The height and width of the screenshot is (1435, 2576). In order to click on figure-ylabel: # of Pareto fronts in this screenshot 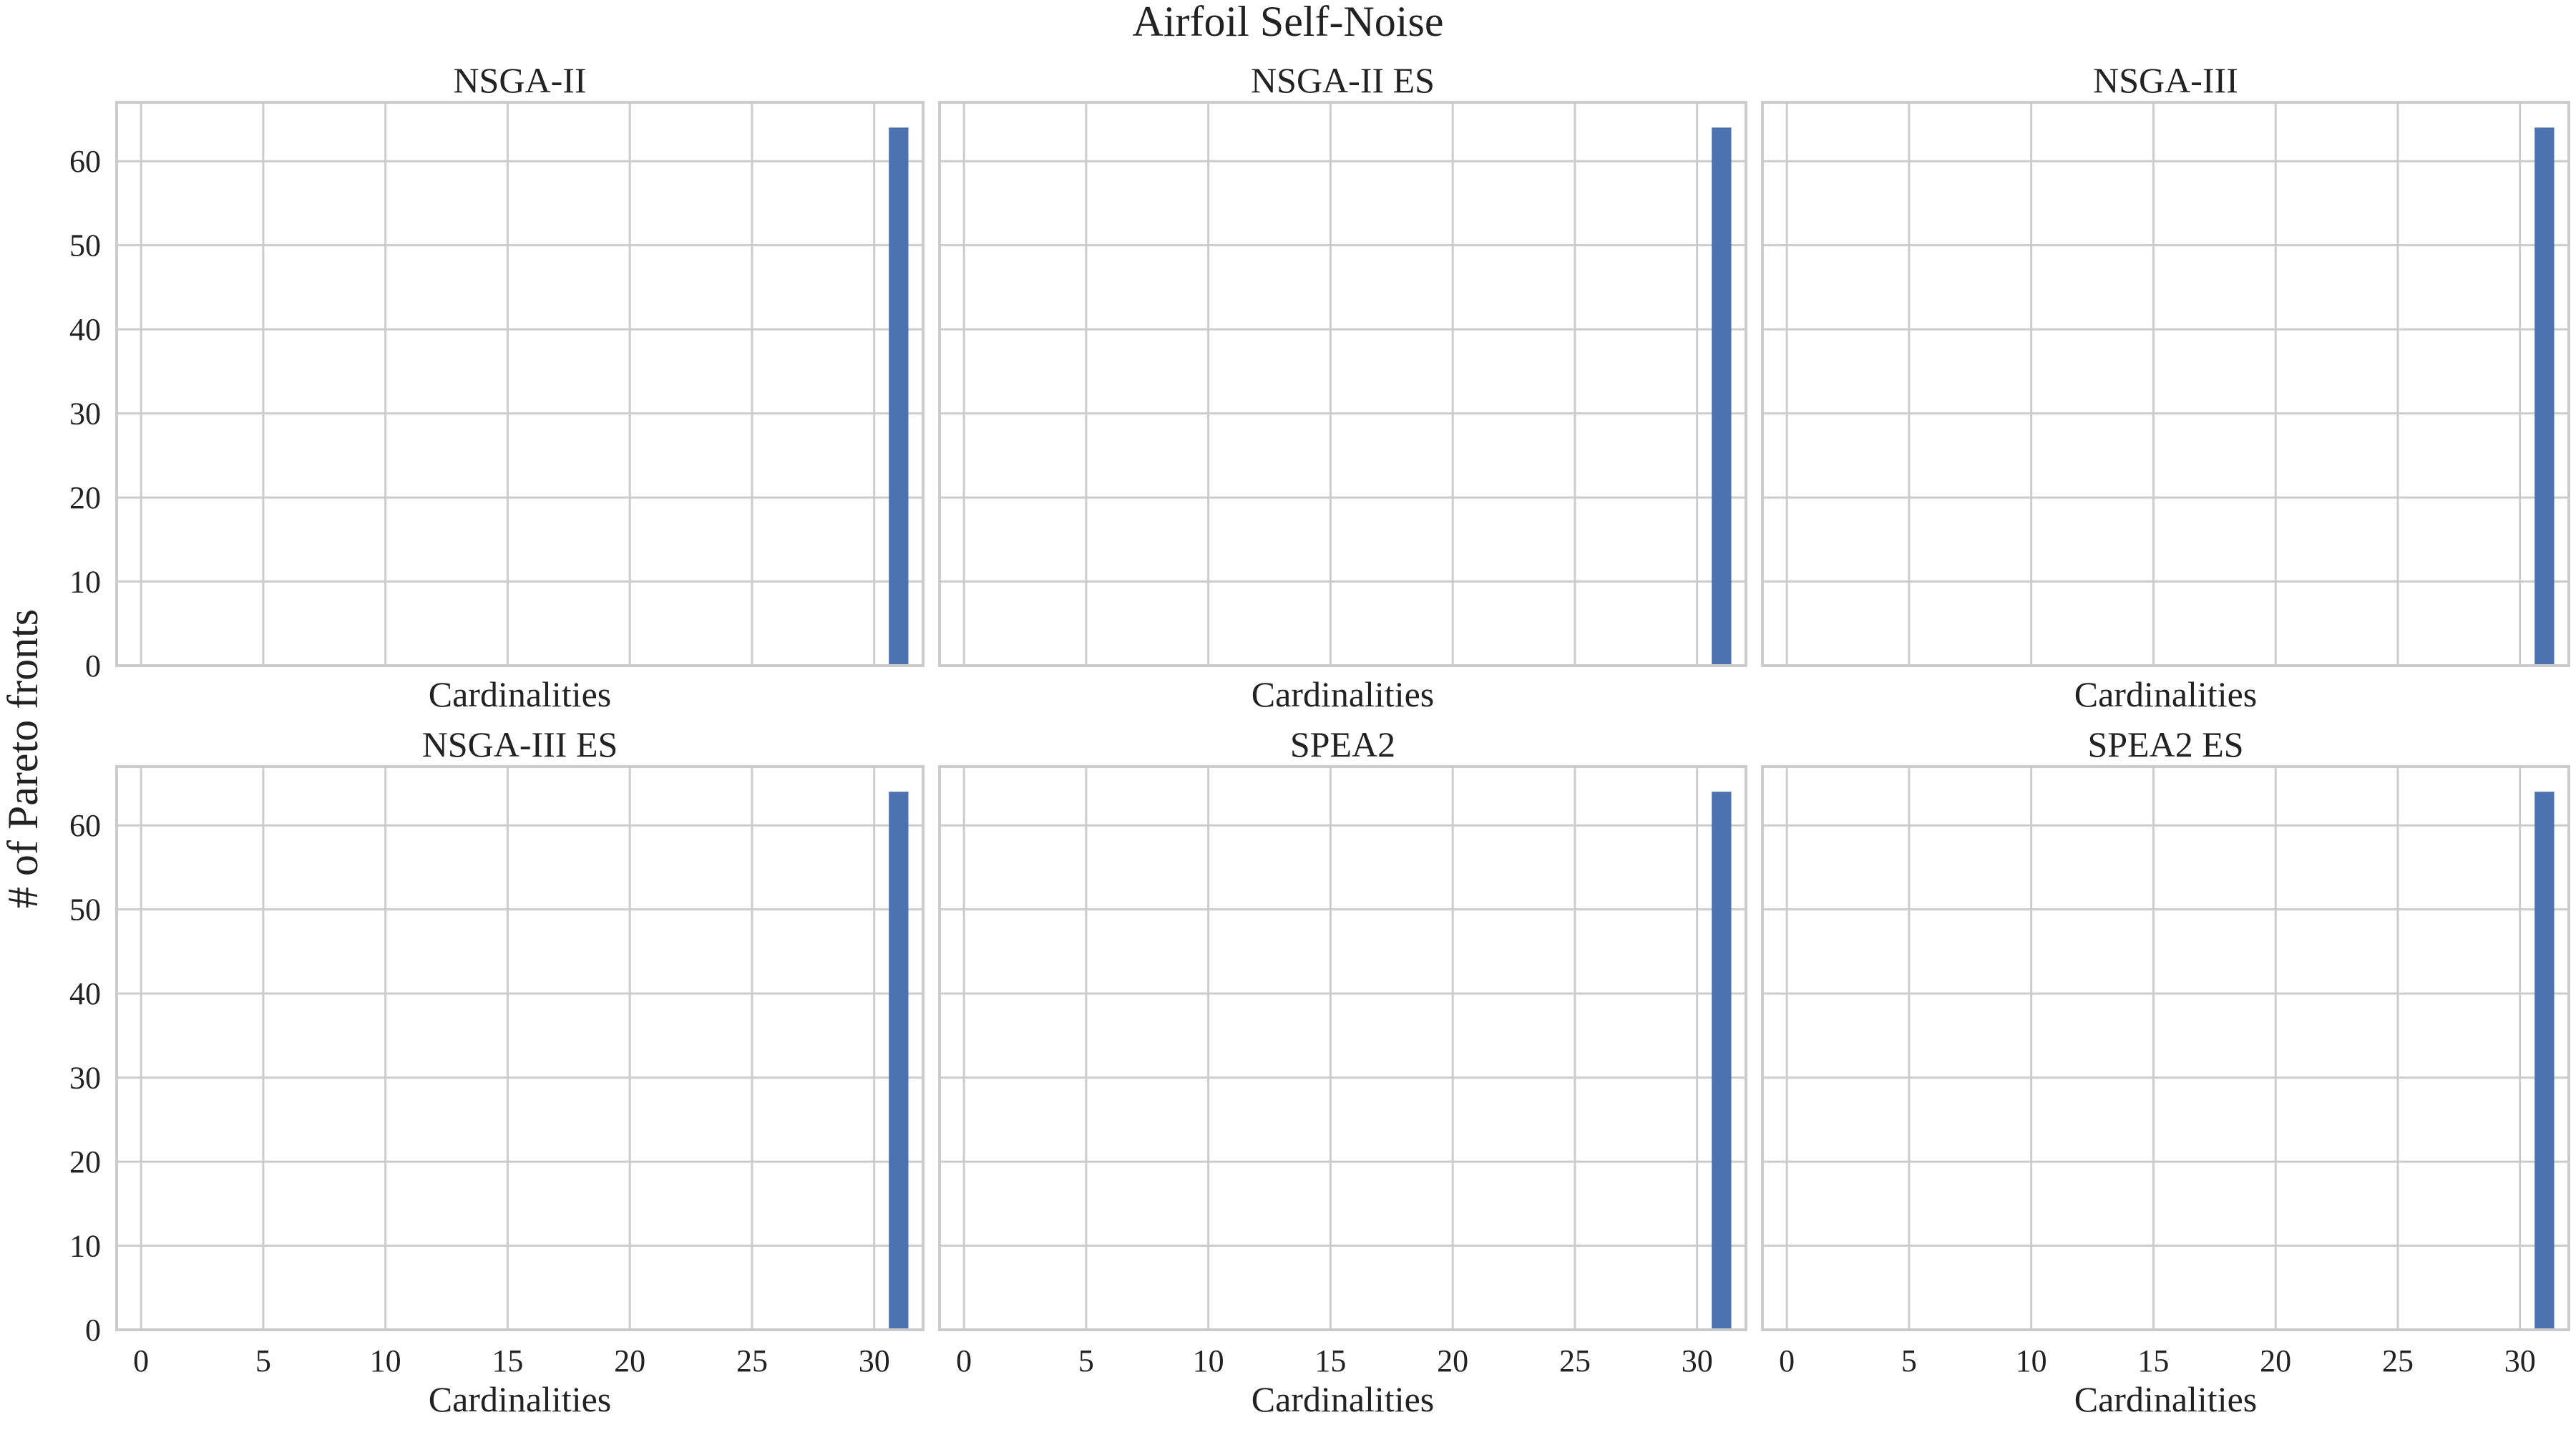, I will do `click(23, 759)`.